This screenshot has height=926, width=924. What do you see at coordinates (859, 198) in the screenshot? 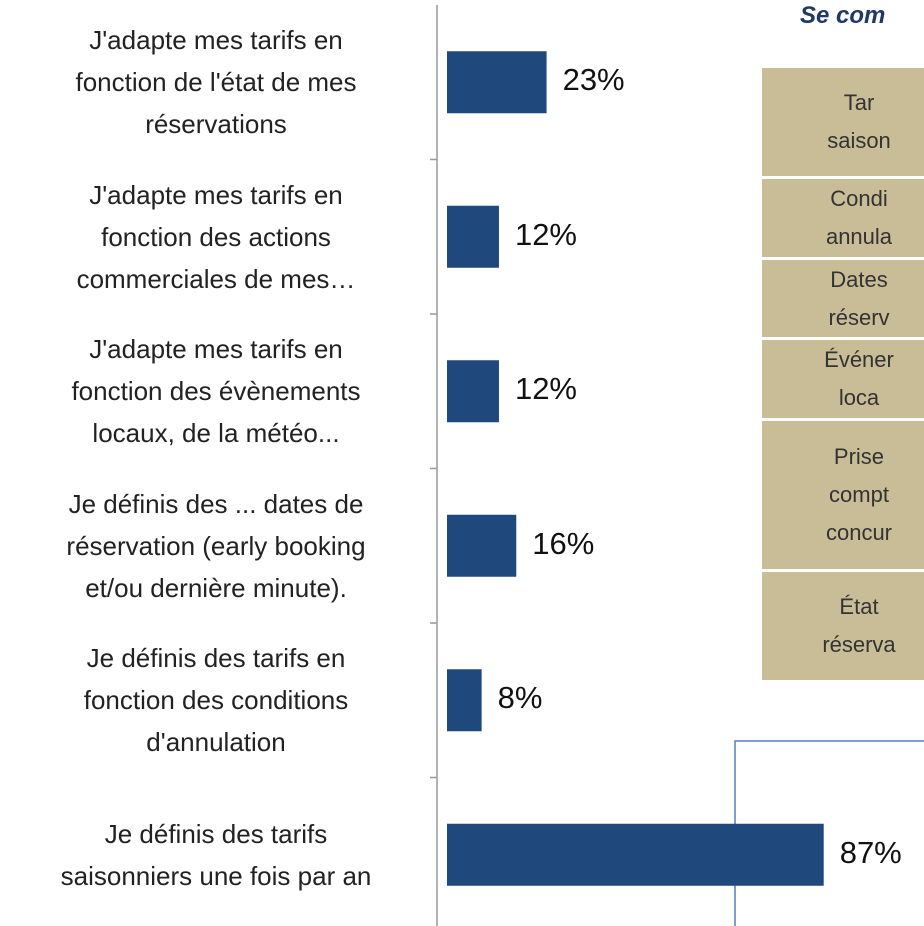
I see `cell-line: Condi` at bounding box center [859, 198].